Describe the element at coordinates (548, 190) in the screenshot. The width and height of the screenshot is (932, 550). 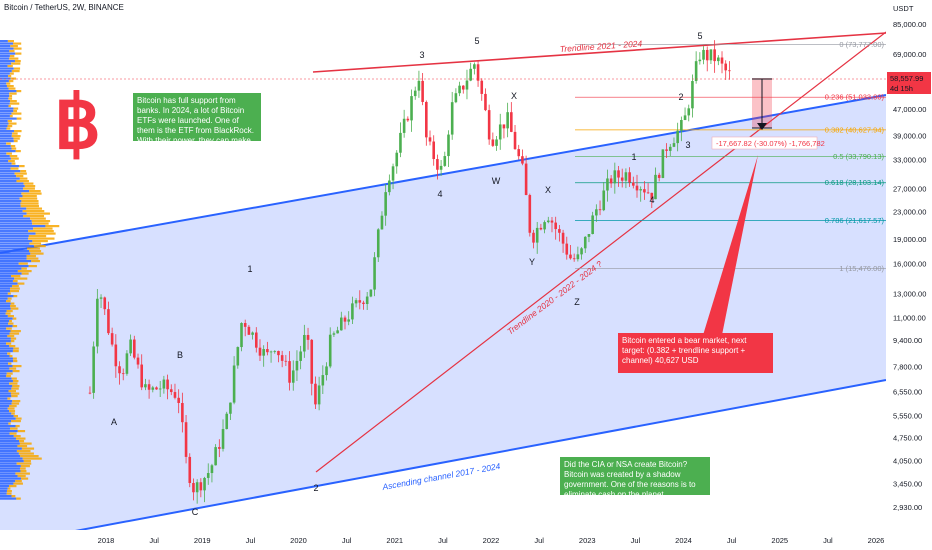
I see `wave-label: X` at that location.